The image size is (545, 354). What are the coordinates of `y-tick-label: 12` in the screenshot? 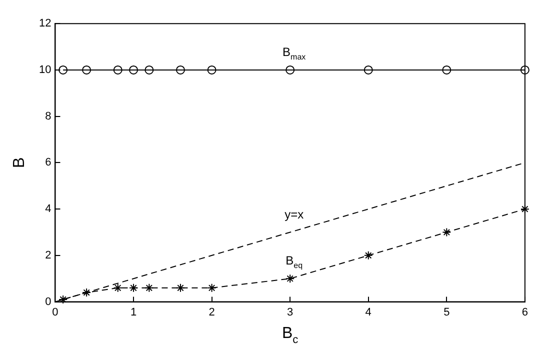 It's located at (45, 24).